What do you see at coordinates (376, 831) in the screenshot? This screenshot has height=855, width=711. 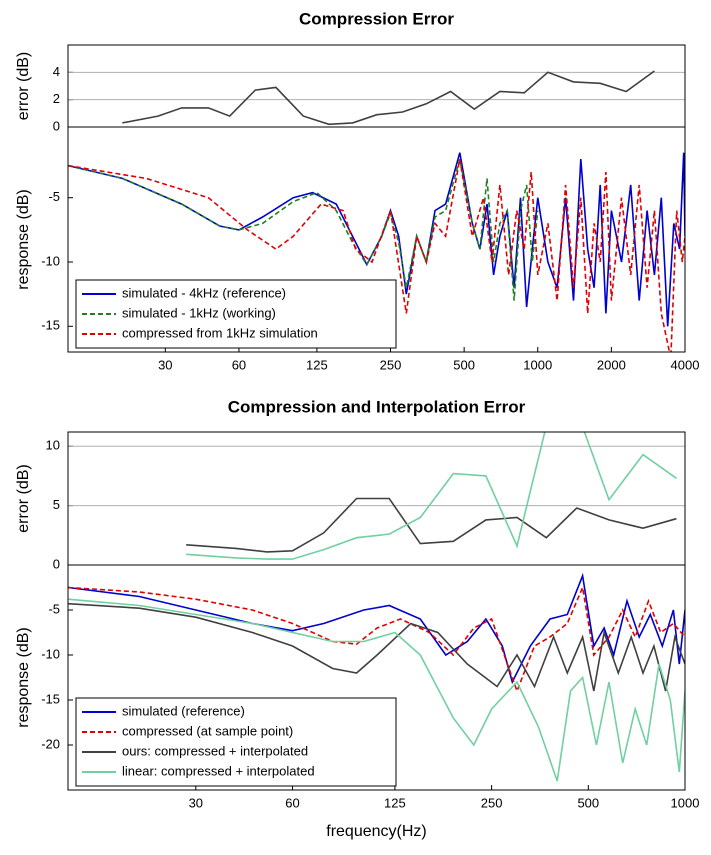 I see `x-axis-label: frequency(Hz)` at bounding box center [376, 831].